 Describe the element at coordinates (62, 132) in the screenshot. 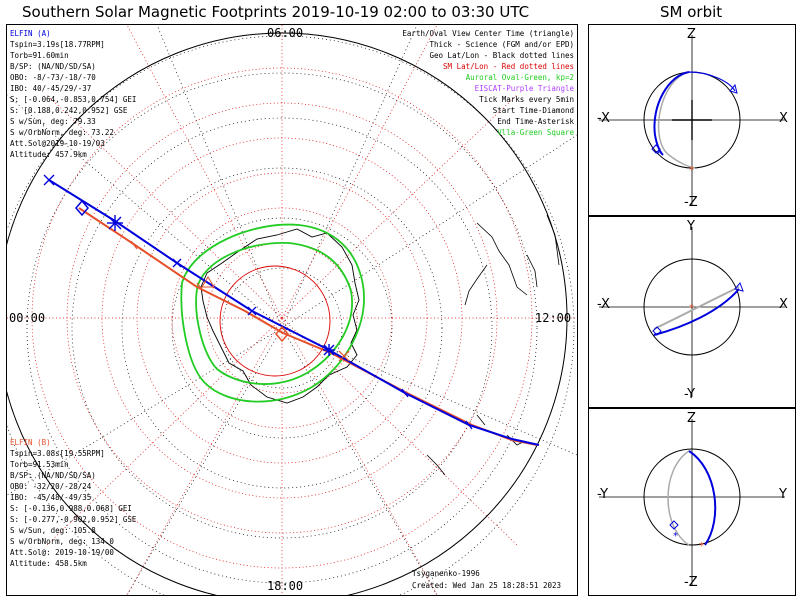

I see `probe-a-line: S w/OrbNorm, deg: 73.22` at that location.